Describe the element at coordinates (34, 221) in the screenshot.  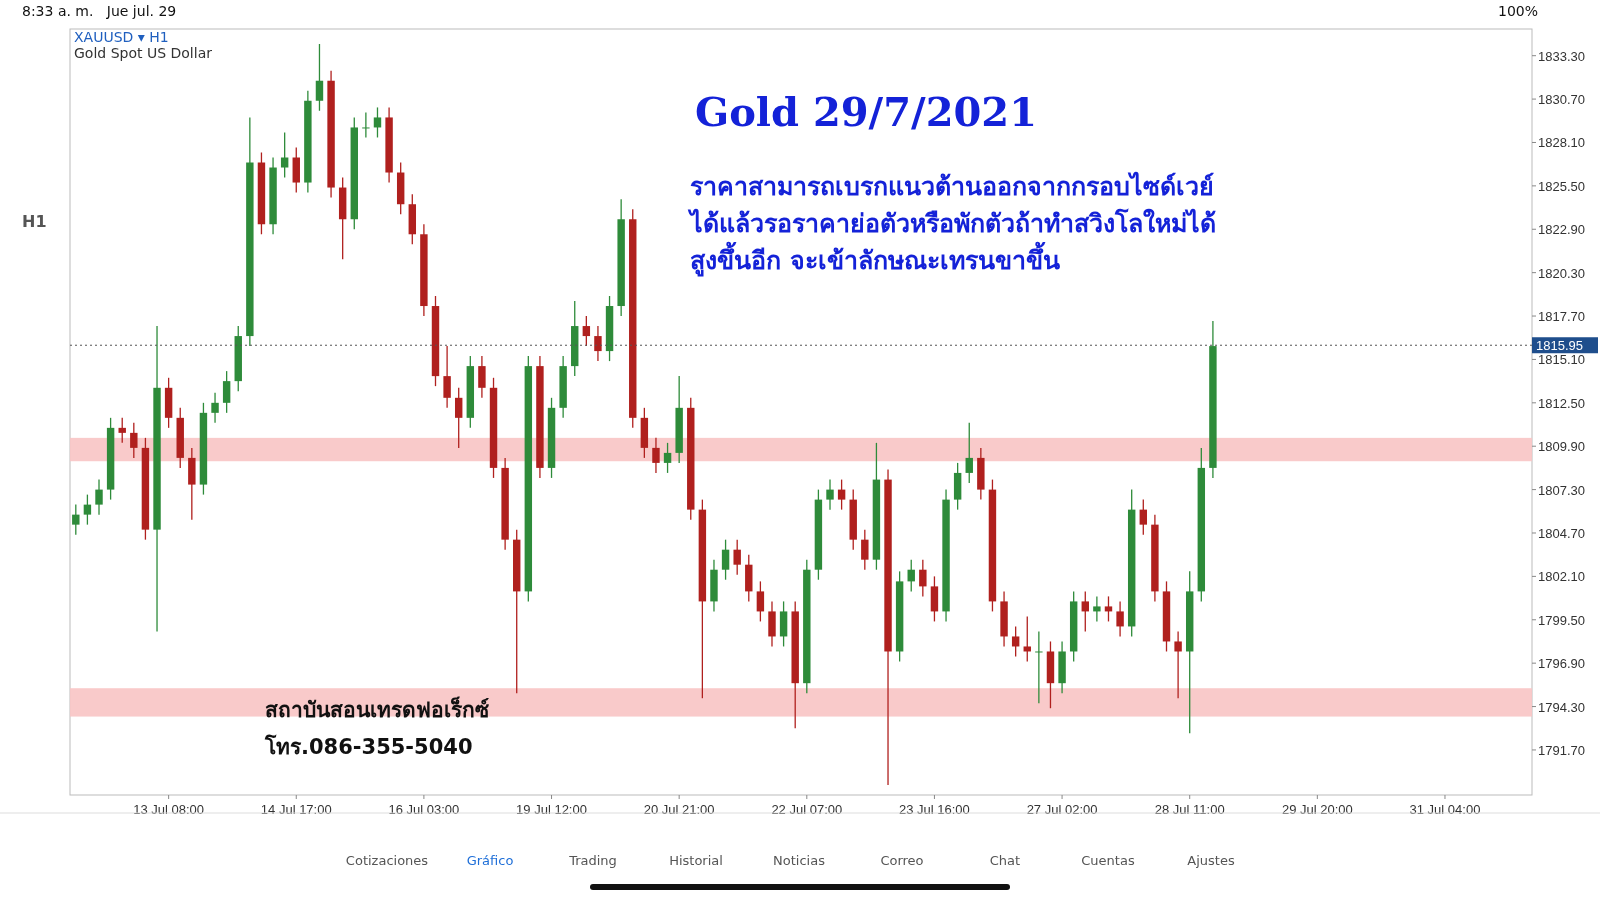
I see `text: H1` at that location.